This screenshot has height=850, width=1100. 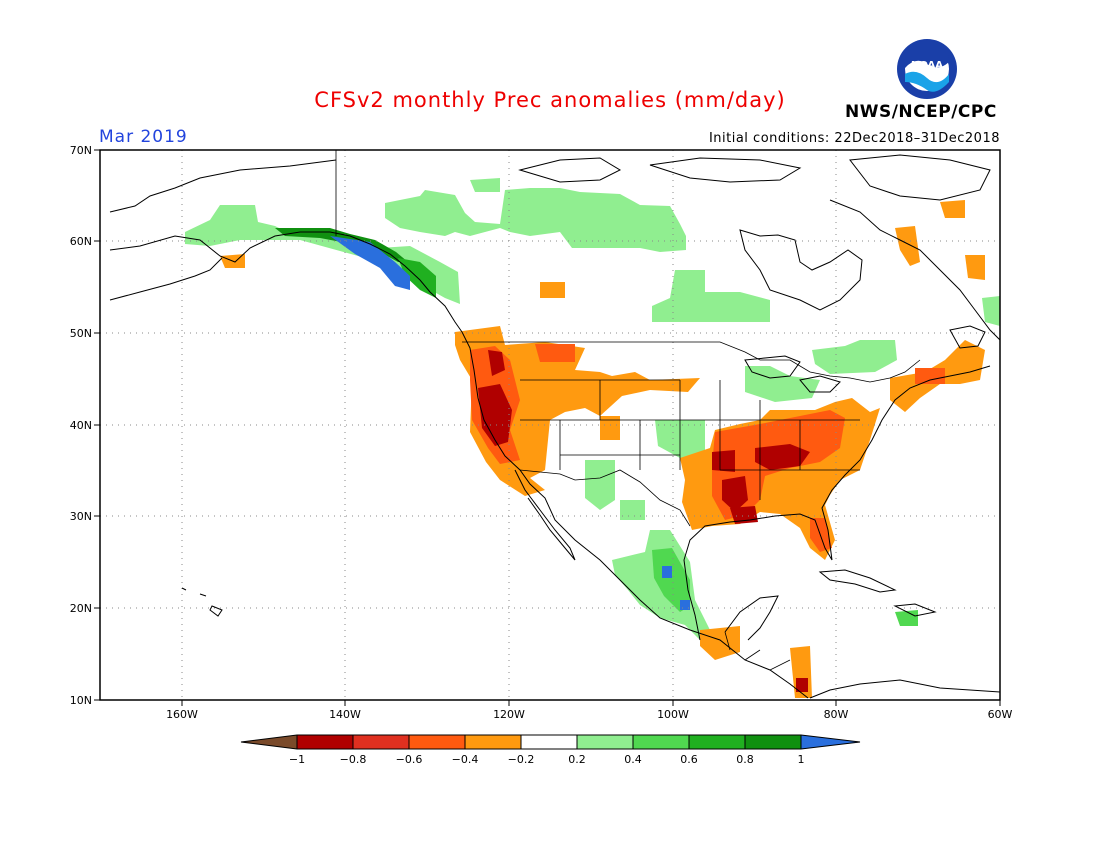 What do you see at coordinates (81, 425) in the screenshot?
I see `lat-label-40n: 40N` at bounding box center [81, 425].